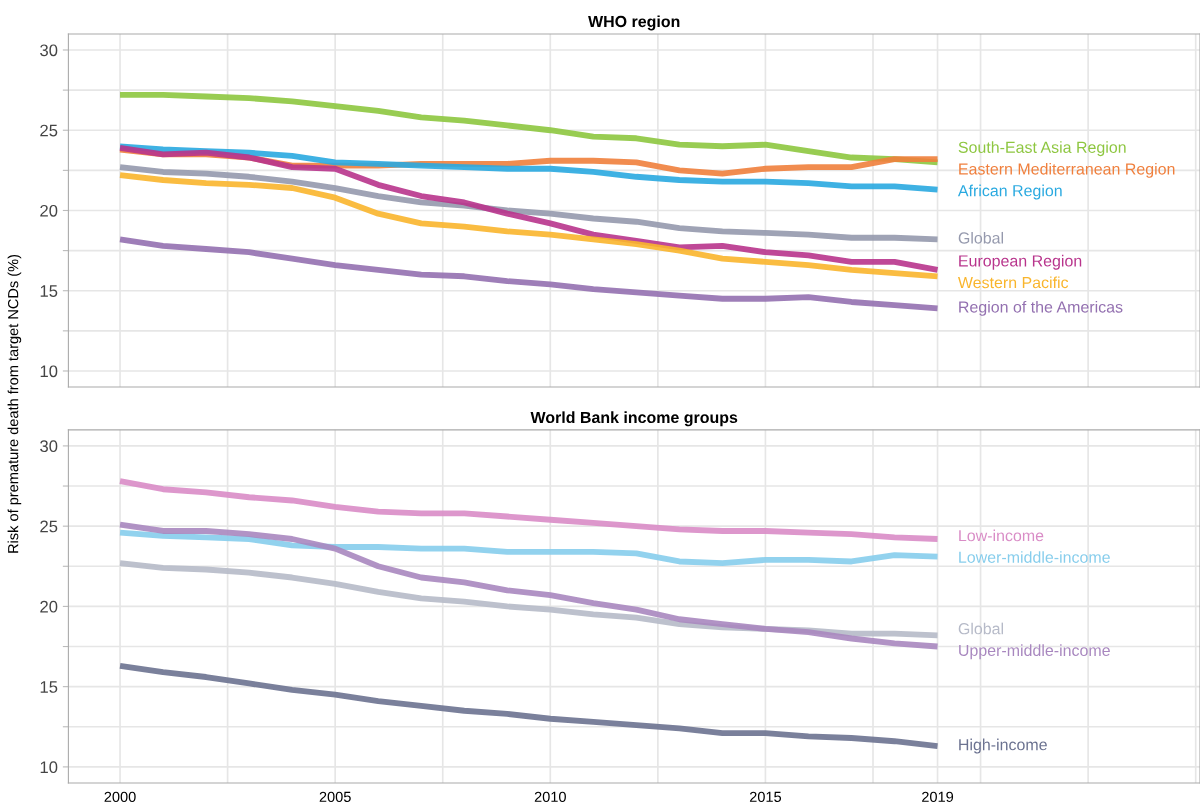 The image size is (1200, 808). What do you see at coordinates (120, 796) in the screenshot?
I see `x-tick-label: 2000` at bounding box center [120, 796].